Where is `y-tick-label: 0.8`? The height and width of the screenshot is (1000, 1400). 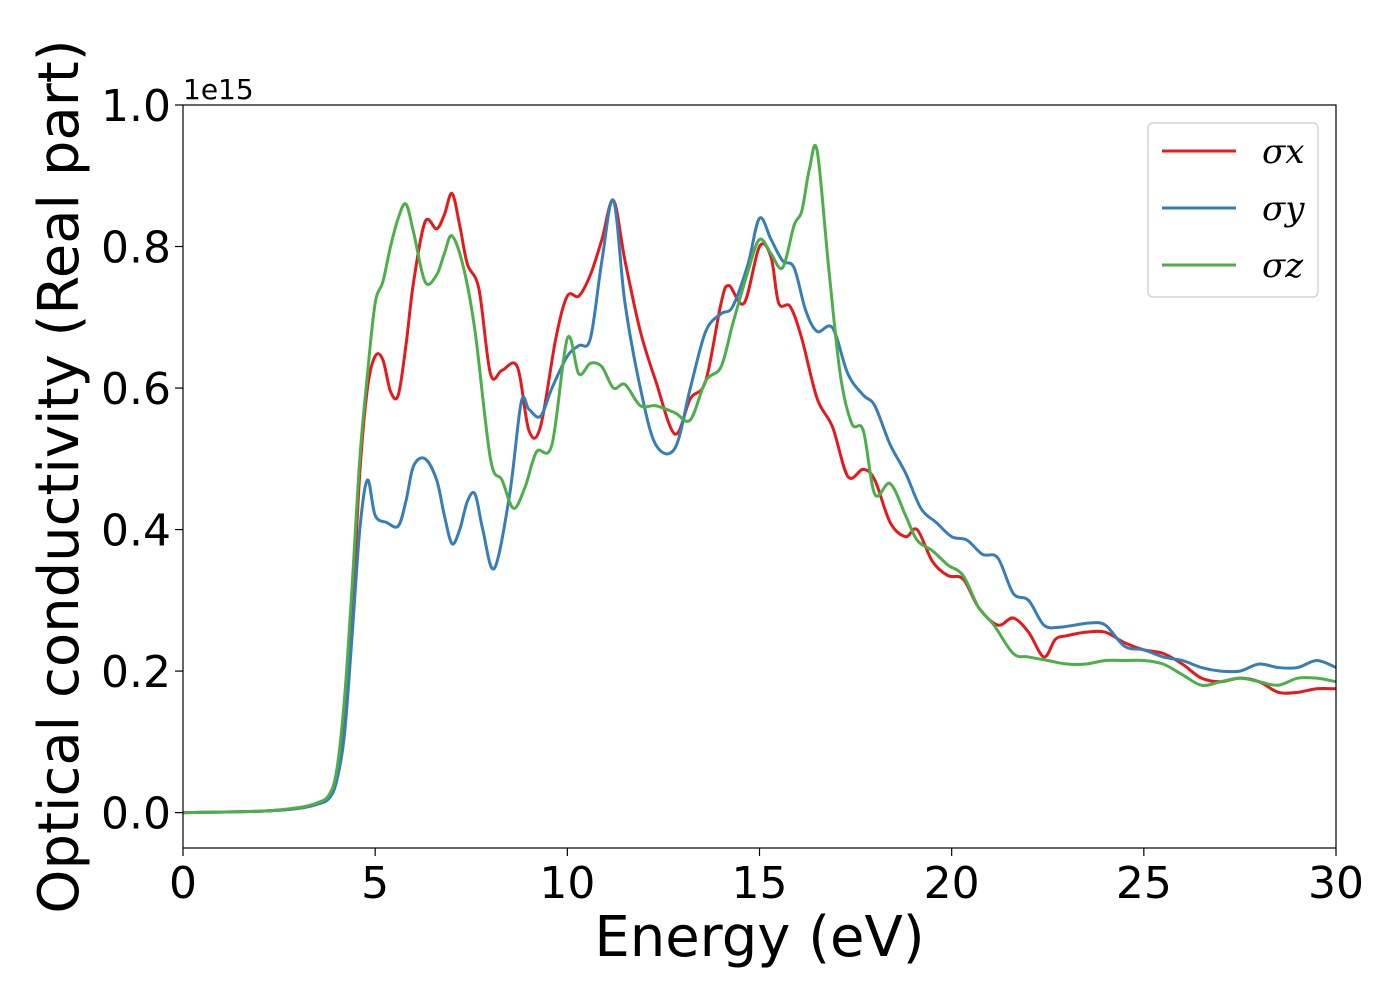
y-tick-label: 0.8 is located at coordinates (136, 248).